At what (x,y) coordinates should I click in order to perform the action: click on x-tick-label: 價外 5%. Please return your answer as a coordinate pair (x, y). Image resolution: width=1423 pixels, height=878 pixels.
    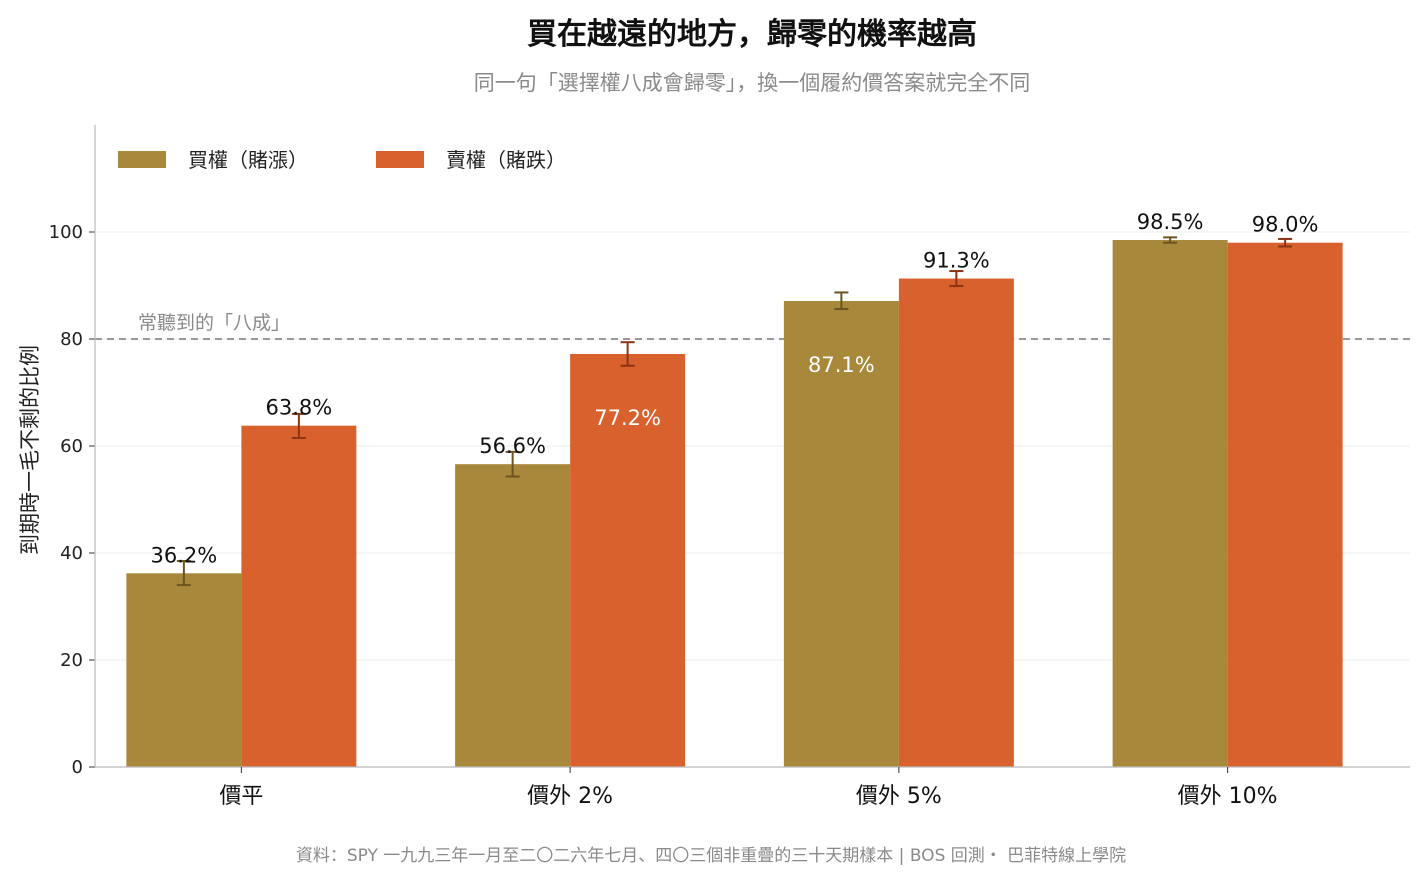
    Looking at the image, I should click on (899, 796).